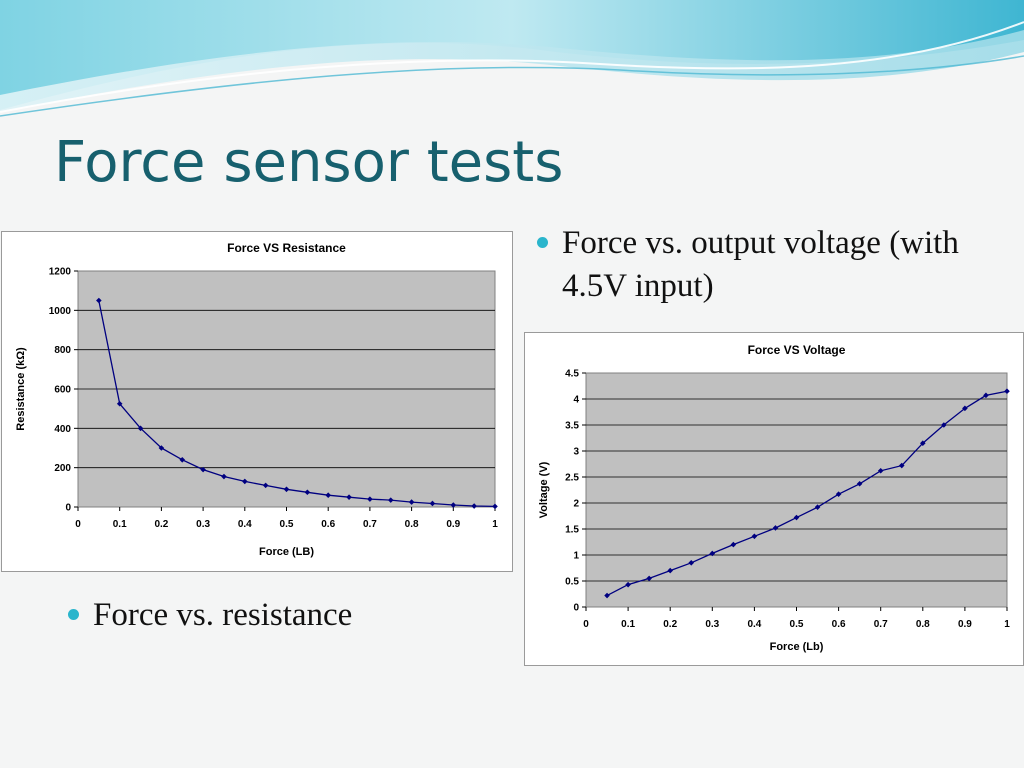 The image size is (1024, 768). What do you see at coordinates (495, 524) in the screenshot?
I see `chart-resistance-xtick-label: 1` at bounding box center [495, 524].